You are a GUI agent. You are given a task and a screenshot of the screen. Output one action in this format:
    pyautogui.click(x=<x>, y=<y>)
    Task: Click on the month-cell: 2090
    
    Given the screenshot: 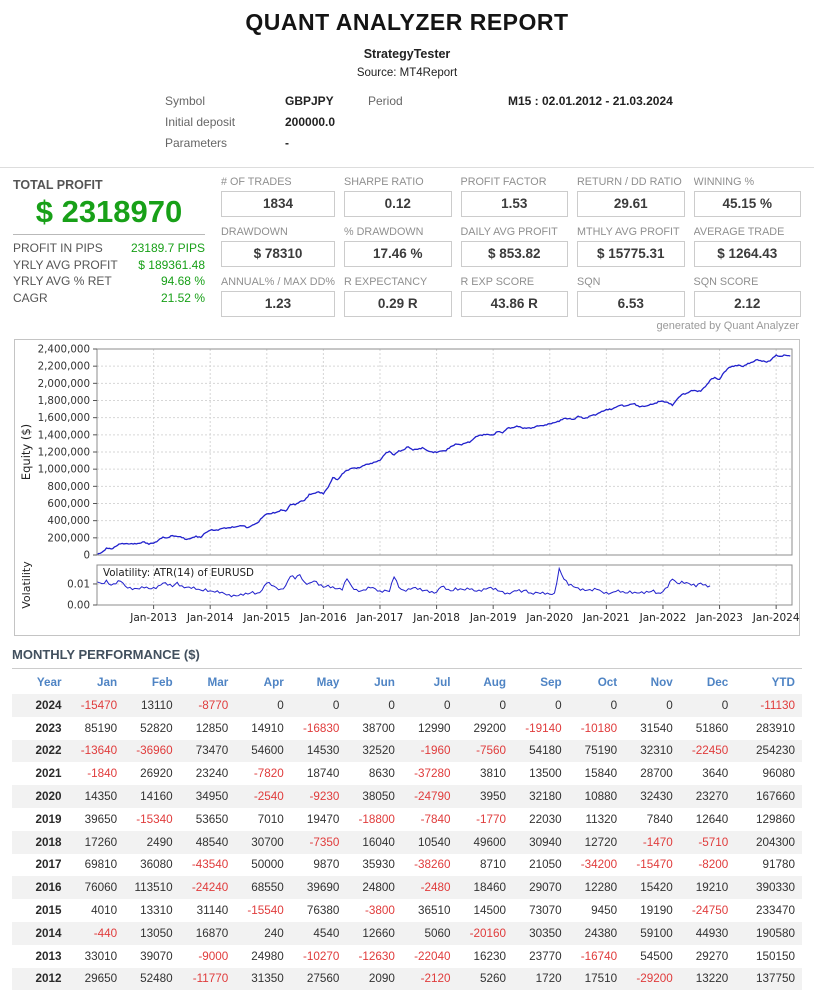 What is the action you would take?
    pyautogui.click(x=381, y=979)
    